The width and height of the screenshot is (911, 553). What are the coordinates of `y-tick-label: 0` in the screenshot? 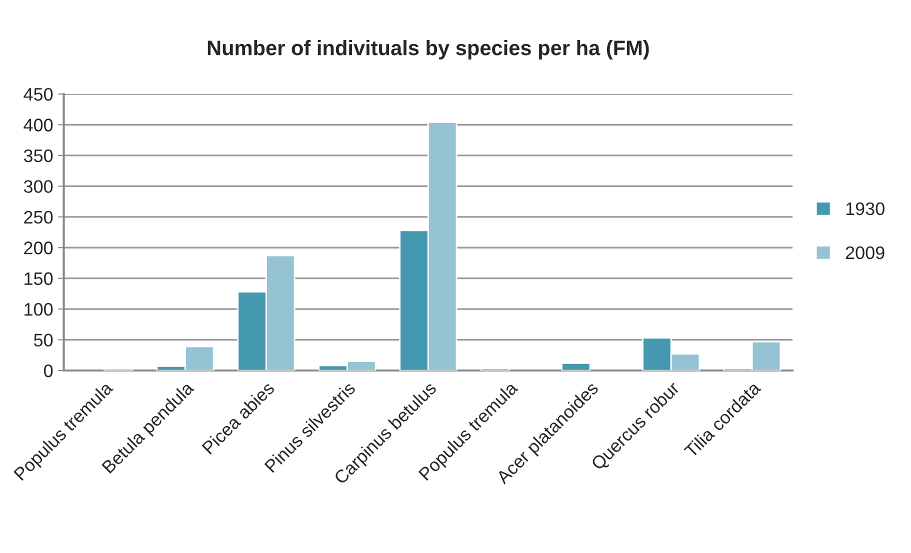 It's located at (48, 371).